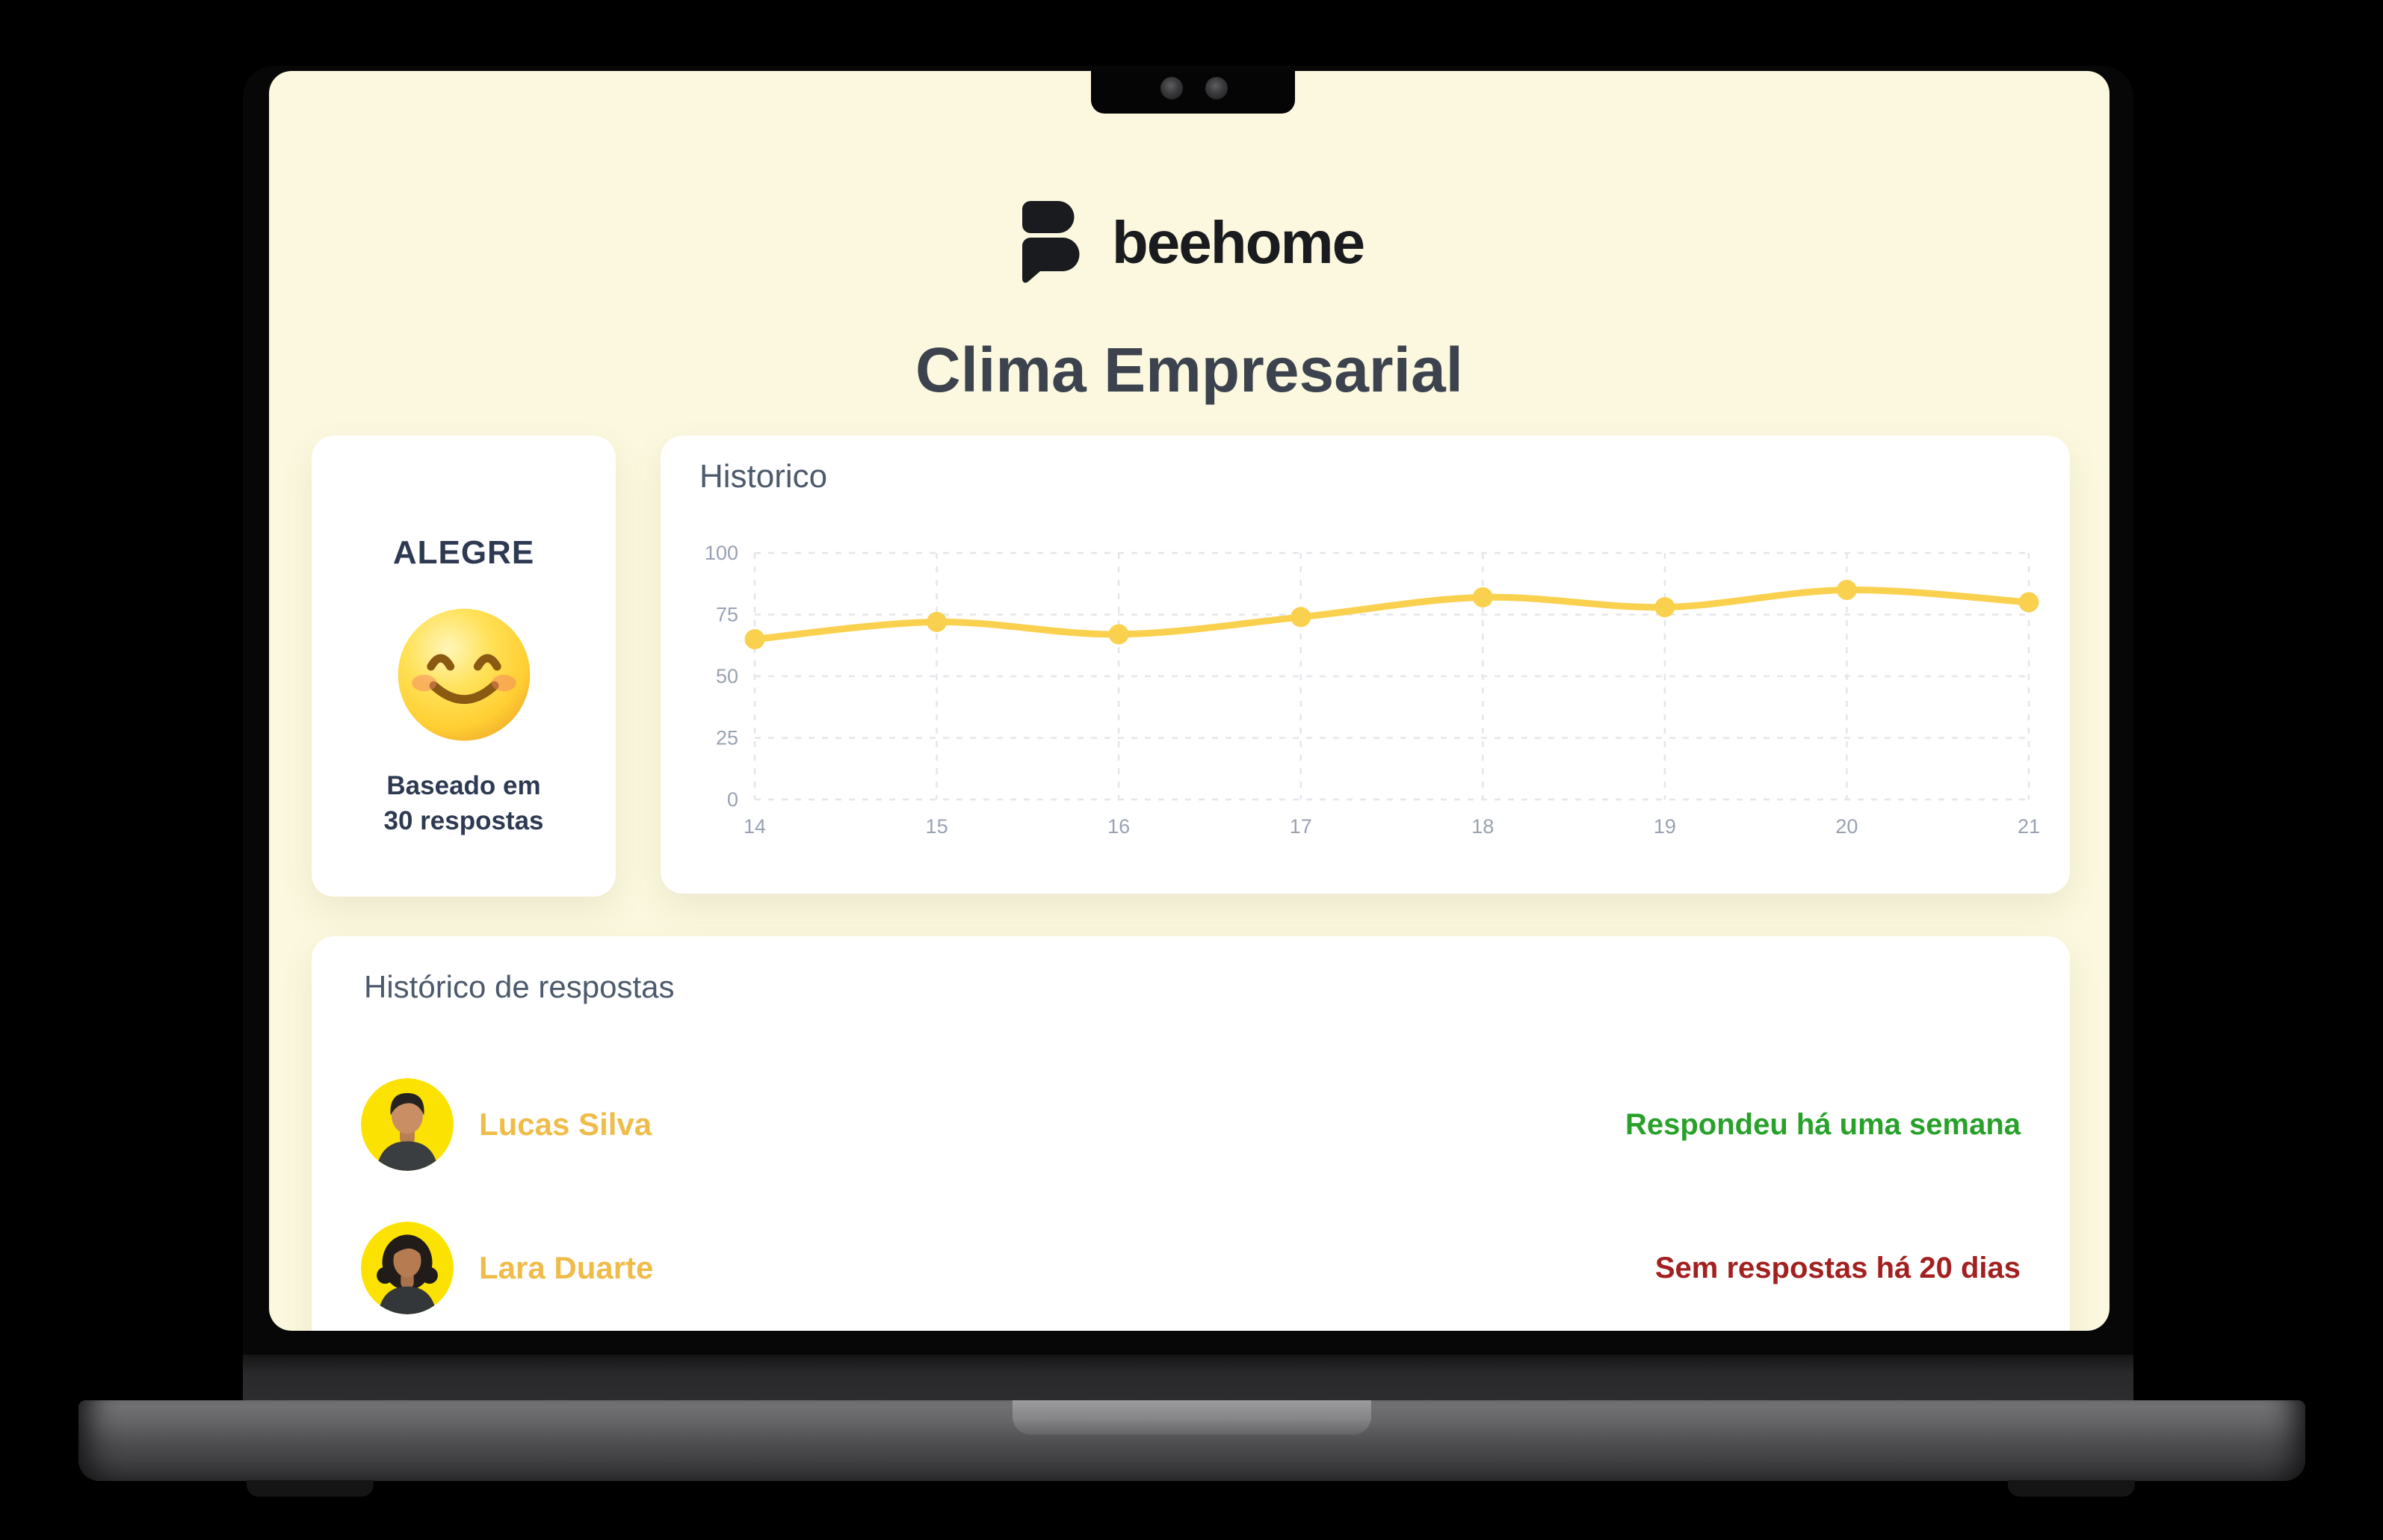 This screenshot has width=2383, height=1540. I want to click on svg-text: 19, so click(1665, 826).